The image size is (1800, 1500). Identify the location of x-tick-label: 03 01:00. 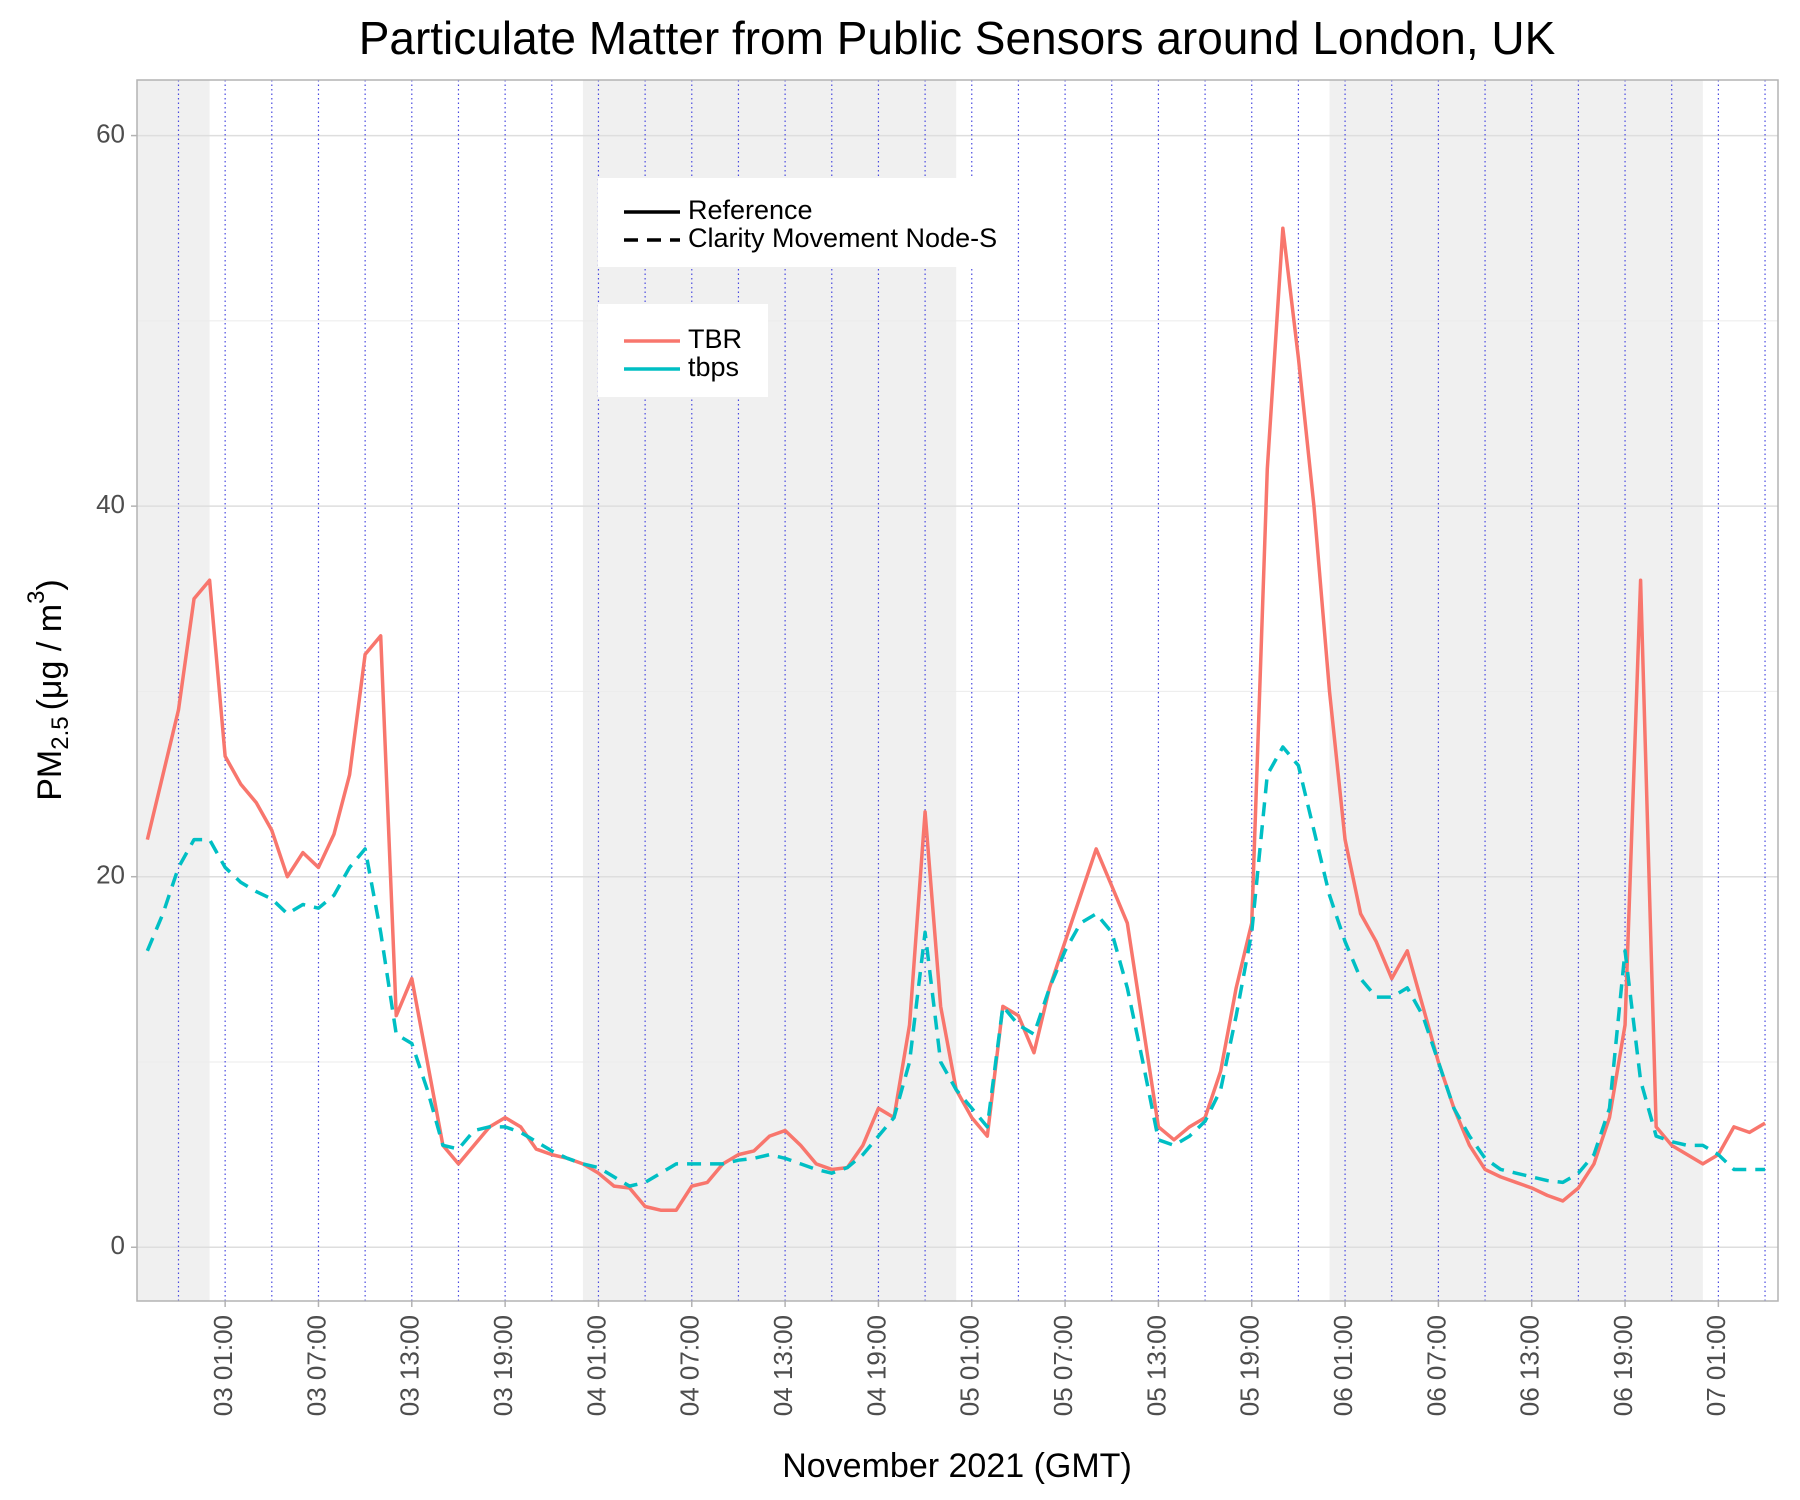
(223, 1365).